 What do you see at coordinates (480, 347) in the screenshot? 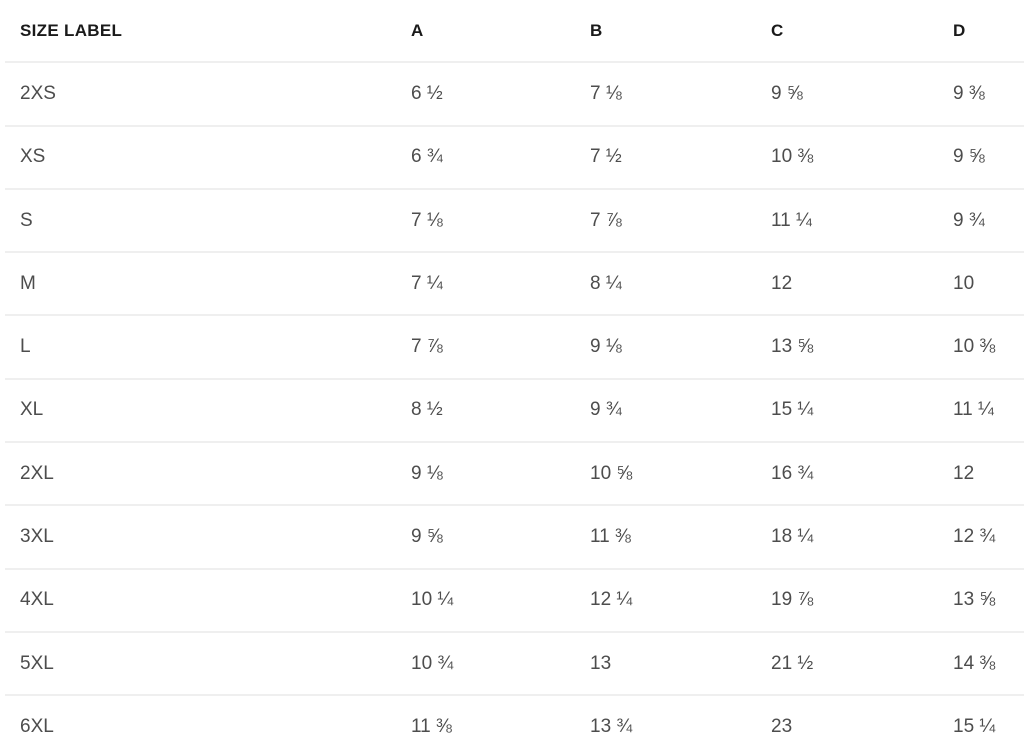
I see `measurement-cell-a: 7 ⅞` at bounding box center [480, 347].